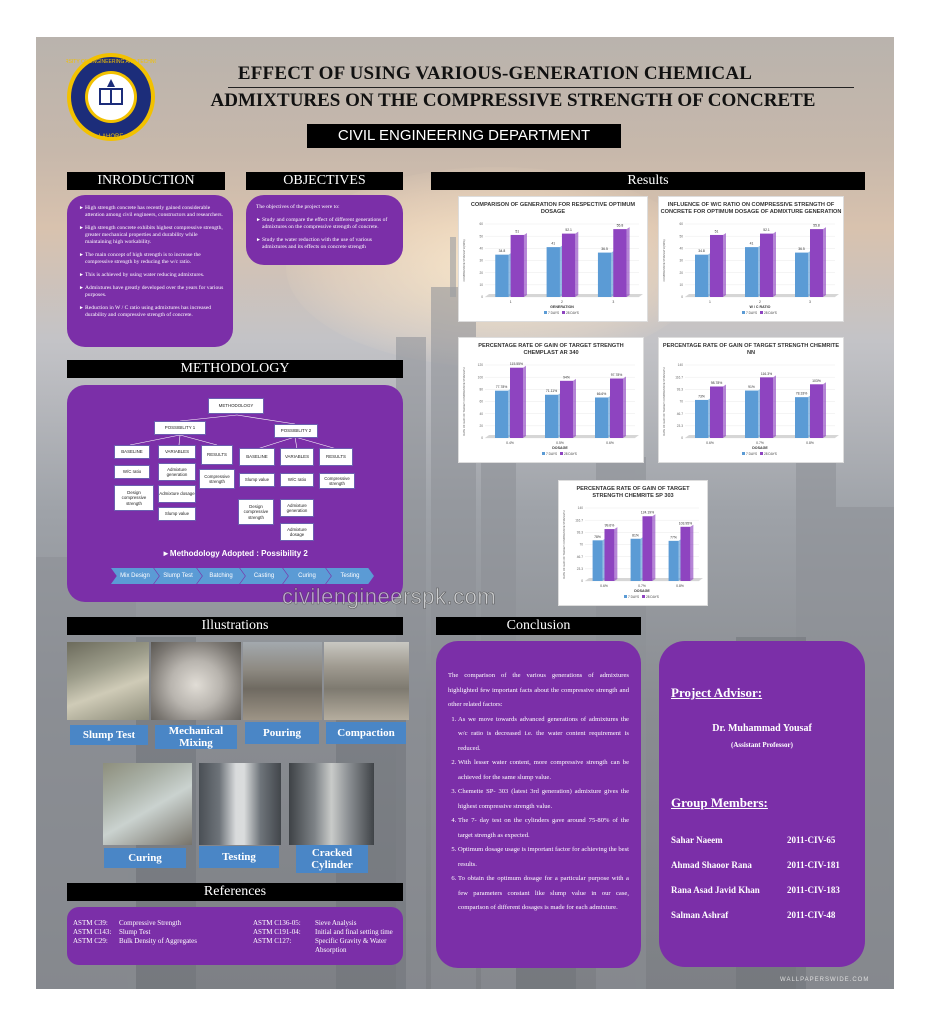 This screenshot has height=1024, width=929. What do you see at coordinates (681, 365) in the screenshot?
I see `chart-y-tick-label: 140` at bounding box center [681, 365].